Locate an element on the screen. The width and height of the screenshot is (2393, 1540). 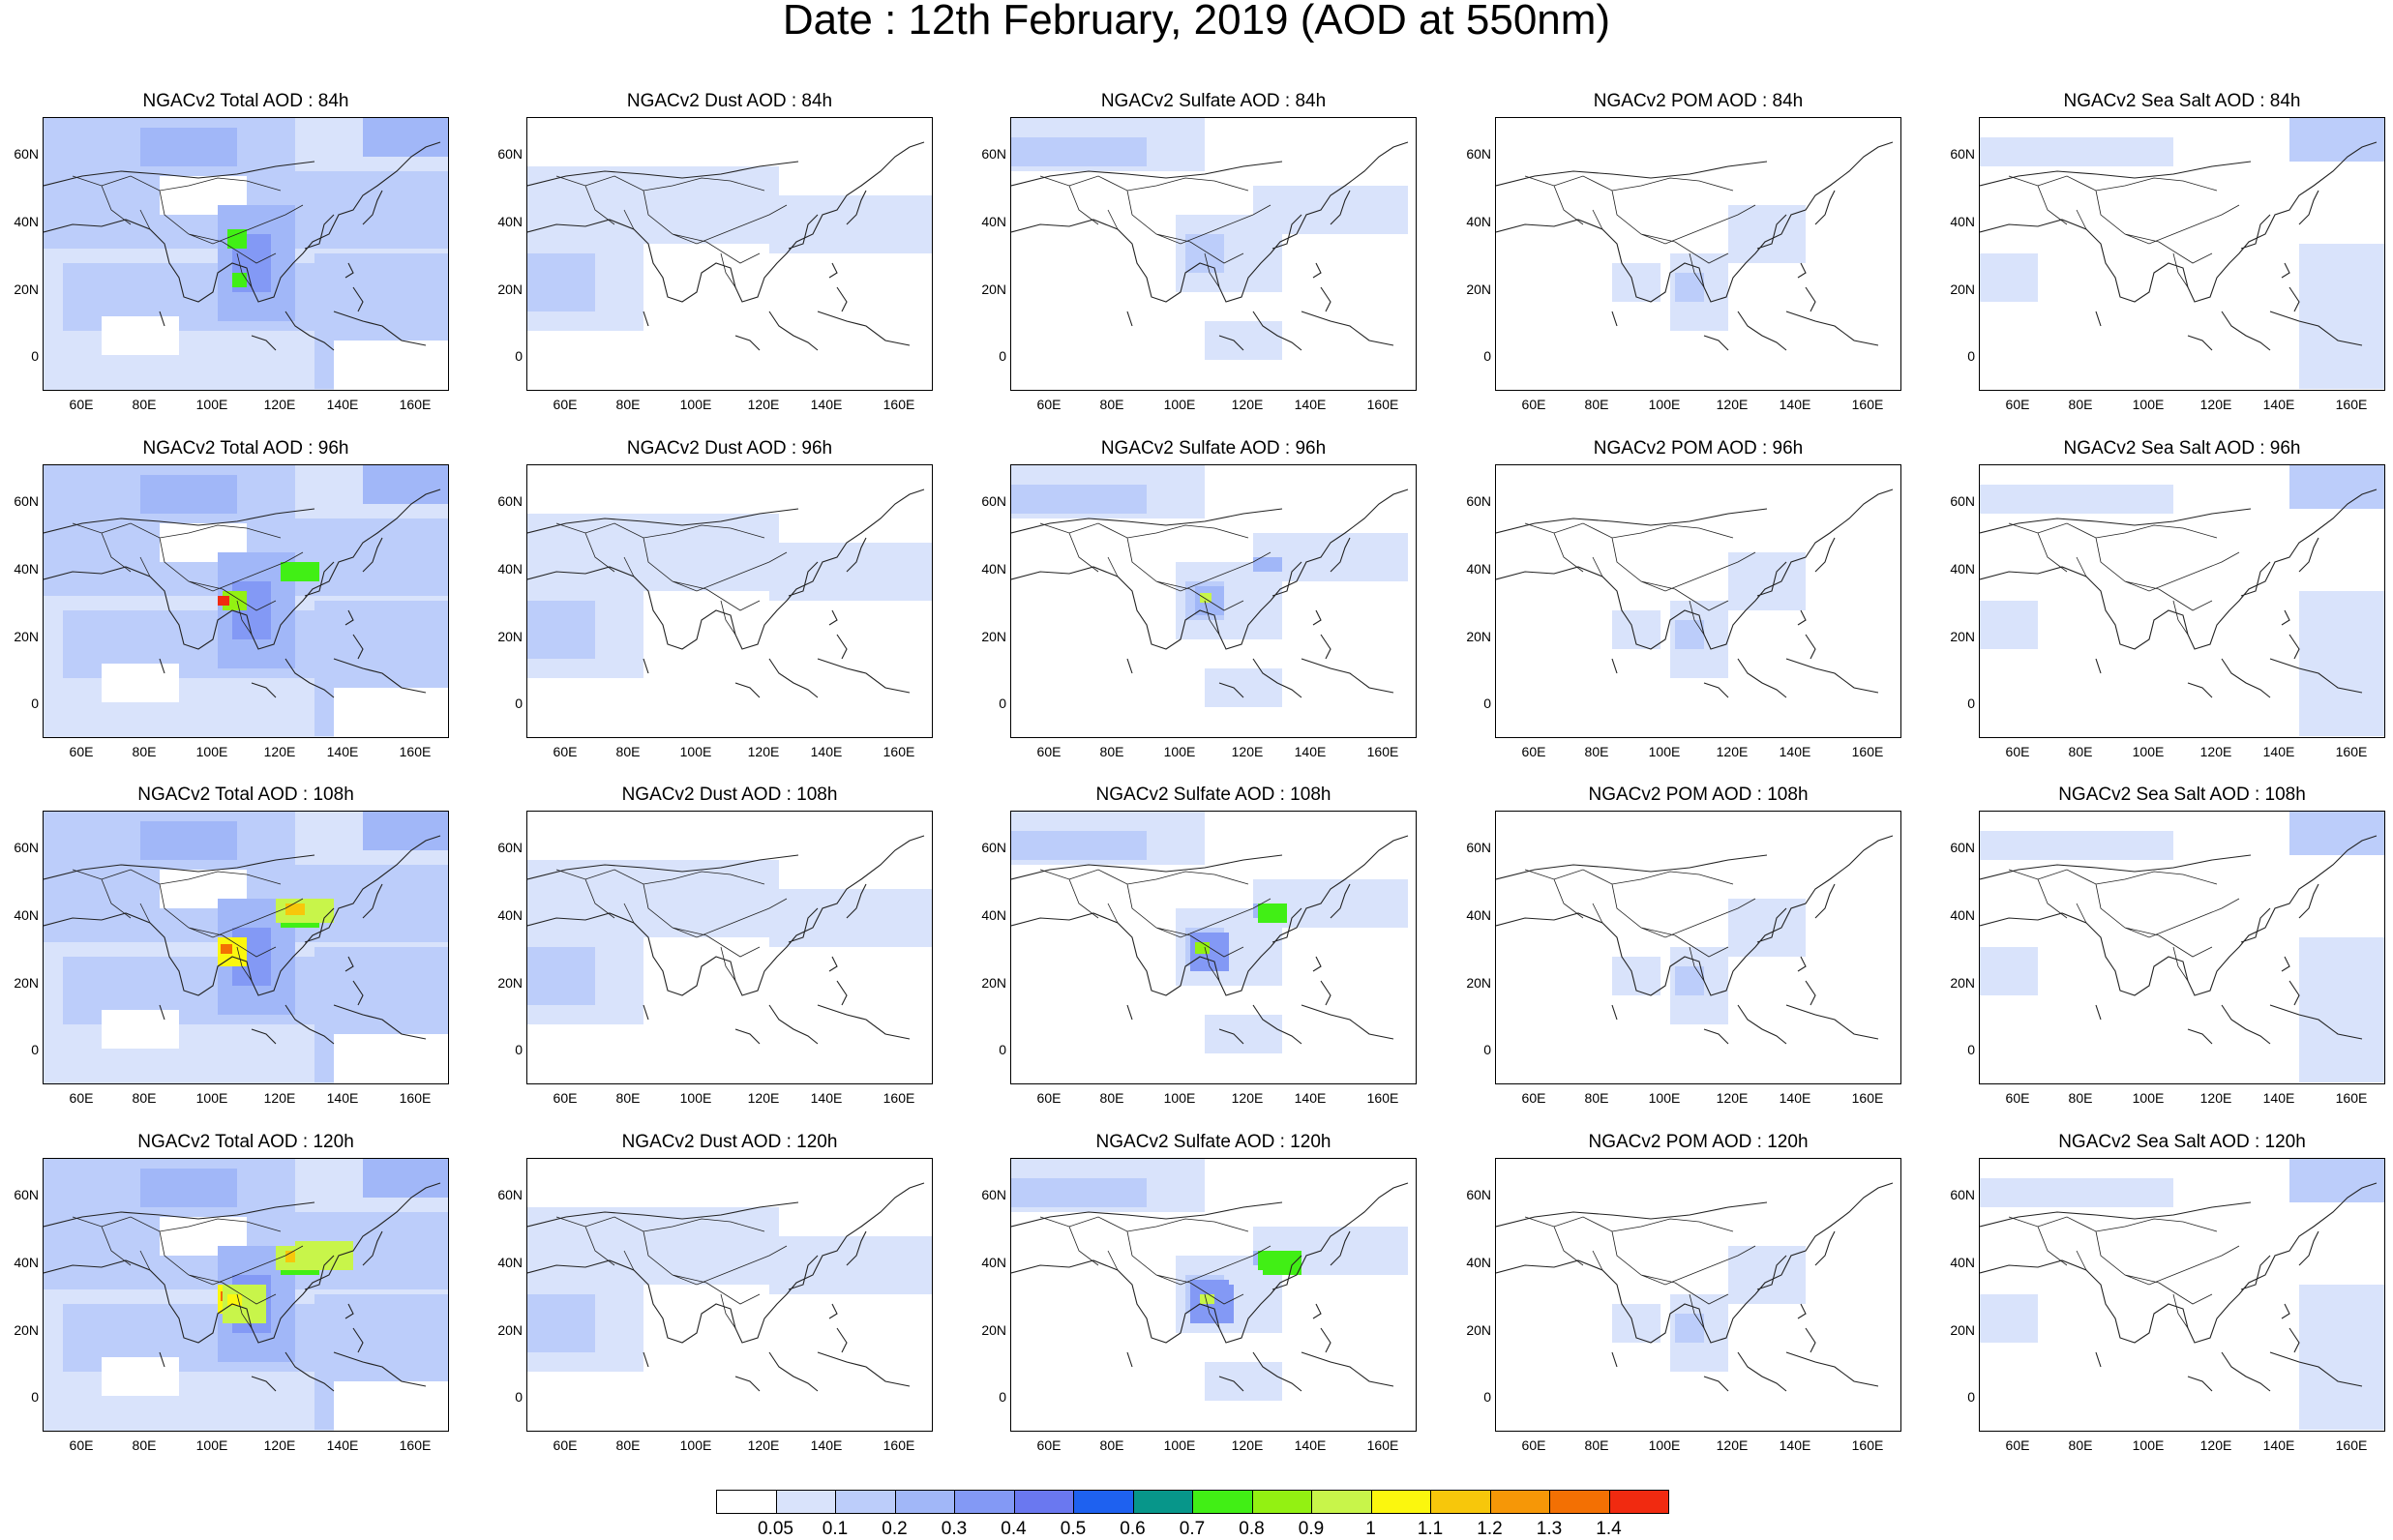
colorbar-label: 1.3 is located at coordinates (1550, 1529).